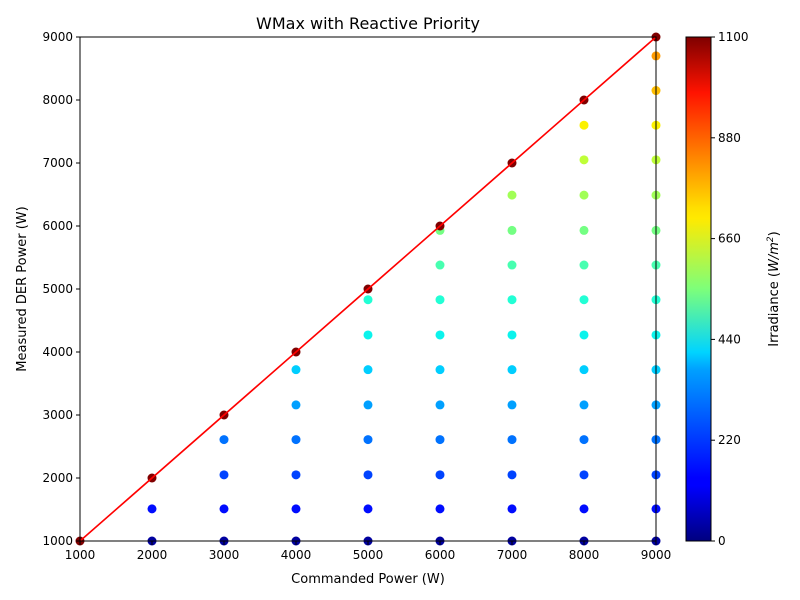 The height and width of the screenshot is (600, 800). What do you see at coordinates (733, 37) in the screenshot?
I see `colorbar-tick-label: 1100` at bounding box center [733, 37].